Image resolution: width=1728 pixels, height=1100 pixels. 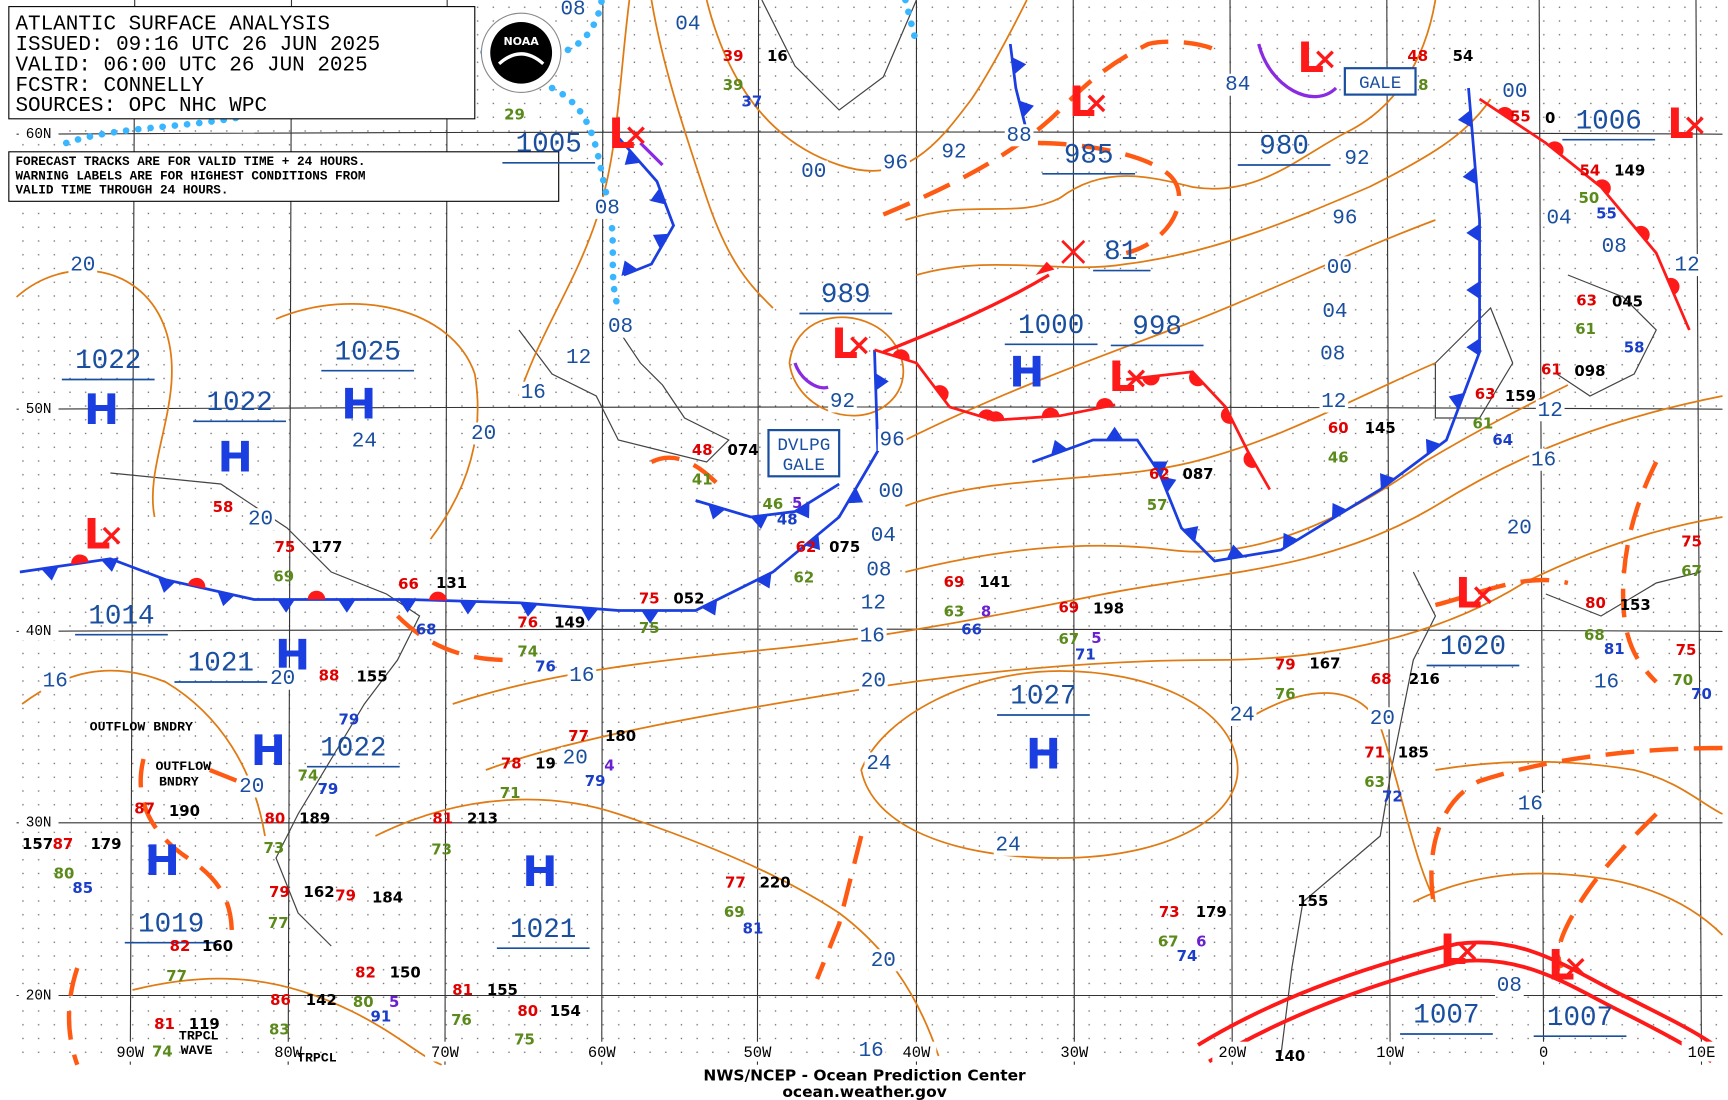 I want to click on annotation: TRPCL, so click(x=199, y=1036).